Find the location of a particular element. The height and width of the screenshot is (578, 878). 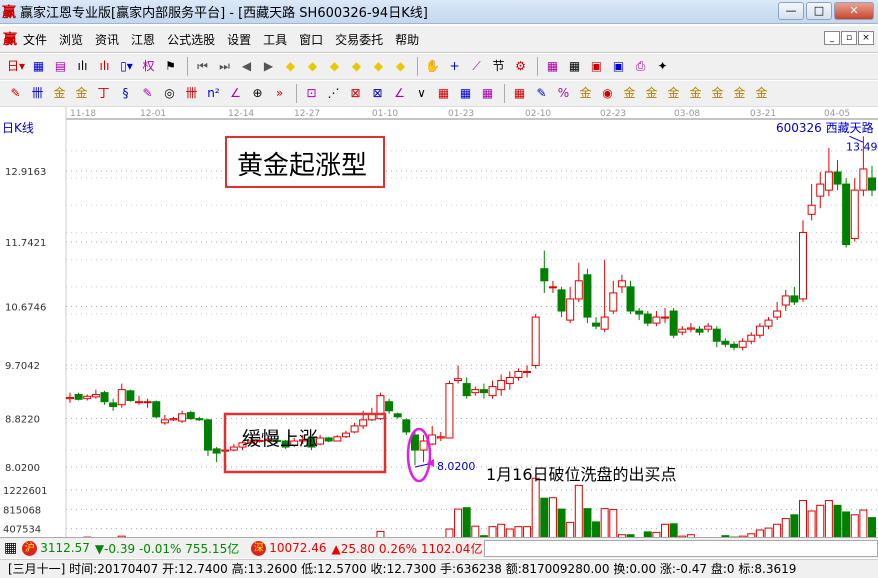

more-icon: » is located at coordinates (279, 93).